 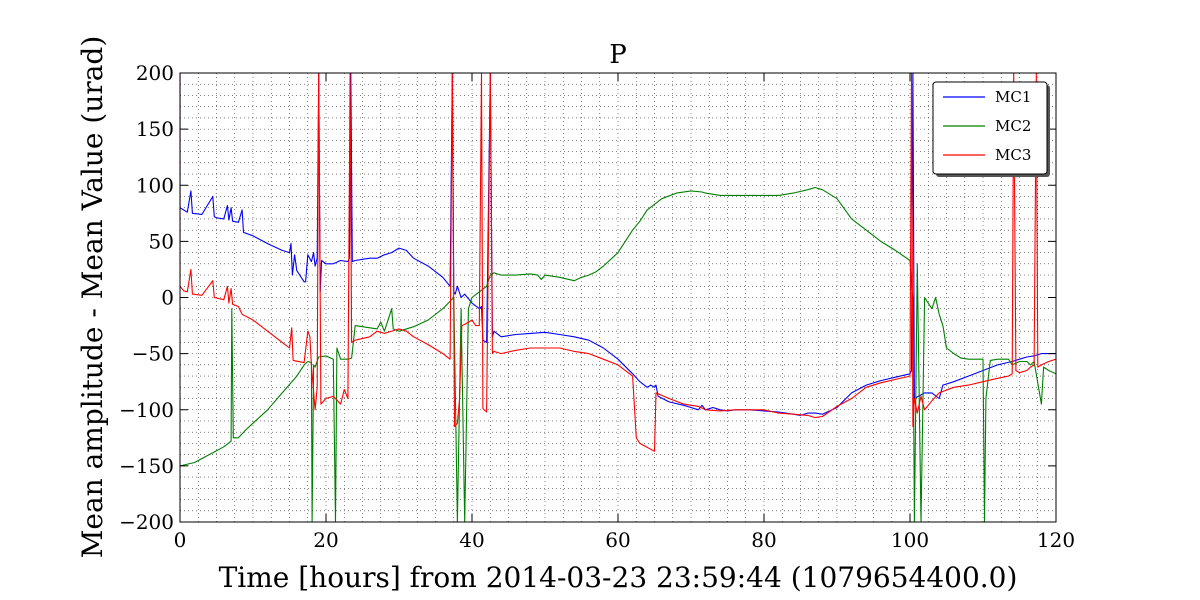 I want to click on y-tick-label: 150, so click(x=155, y=129).